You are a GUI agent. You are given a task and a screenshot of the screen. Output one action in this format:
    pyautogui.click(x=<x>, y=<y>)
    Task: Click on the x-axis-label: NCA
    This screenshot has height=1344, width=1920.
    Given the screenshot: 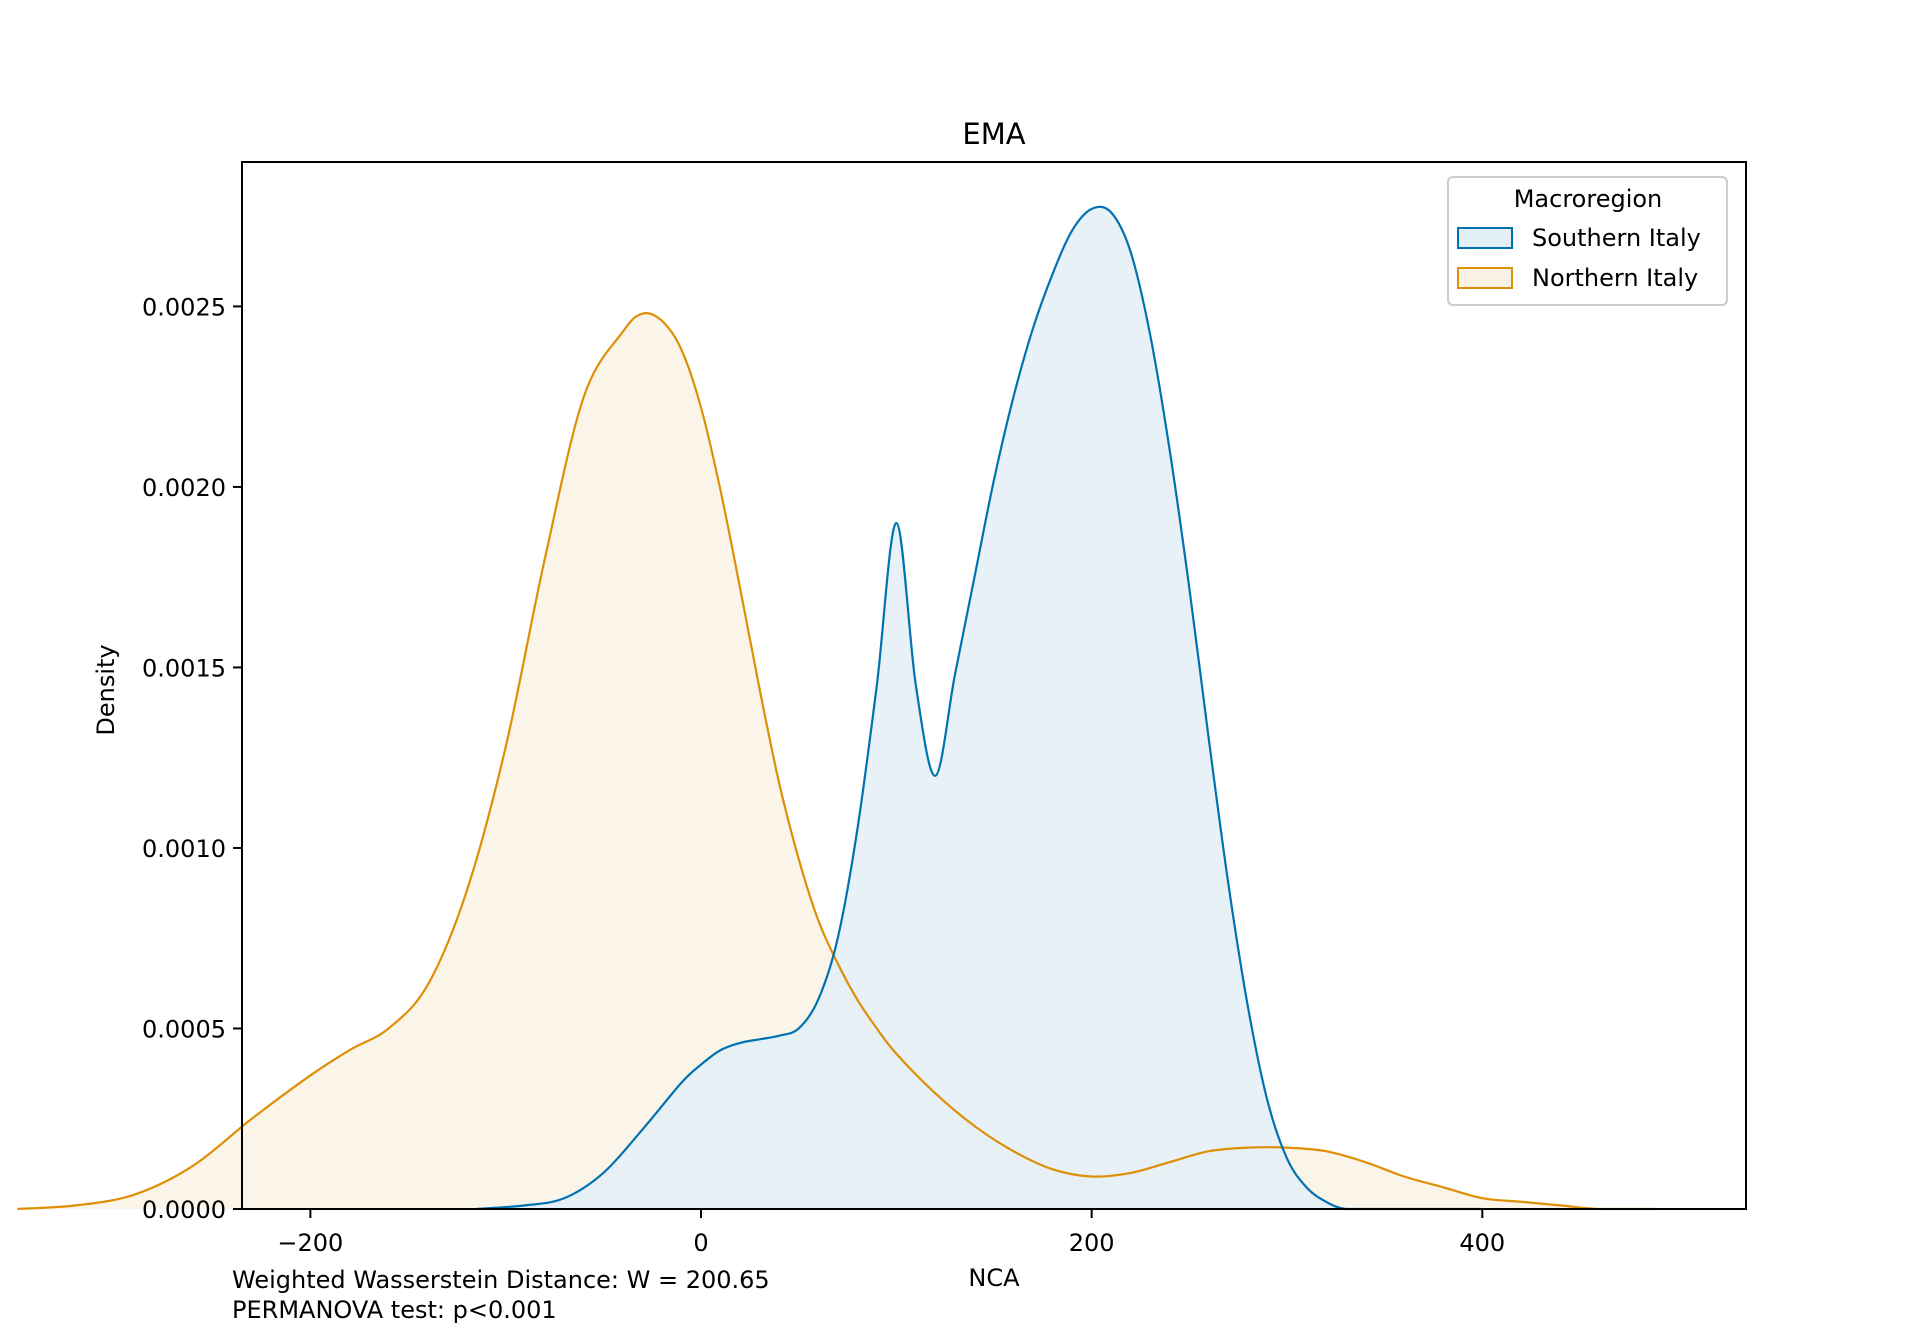 What is the action you would take?
    pyautogui.click(x=994, y=1278)
    